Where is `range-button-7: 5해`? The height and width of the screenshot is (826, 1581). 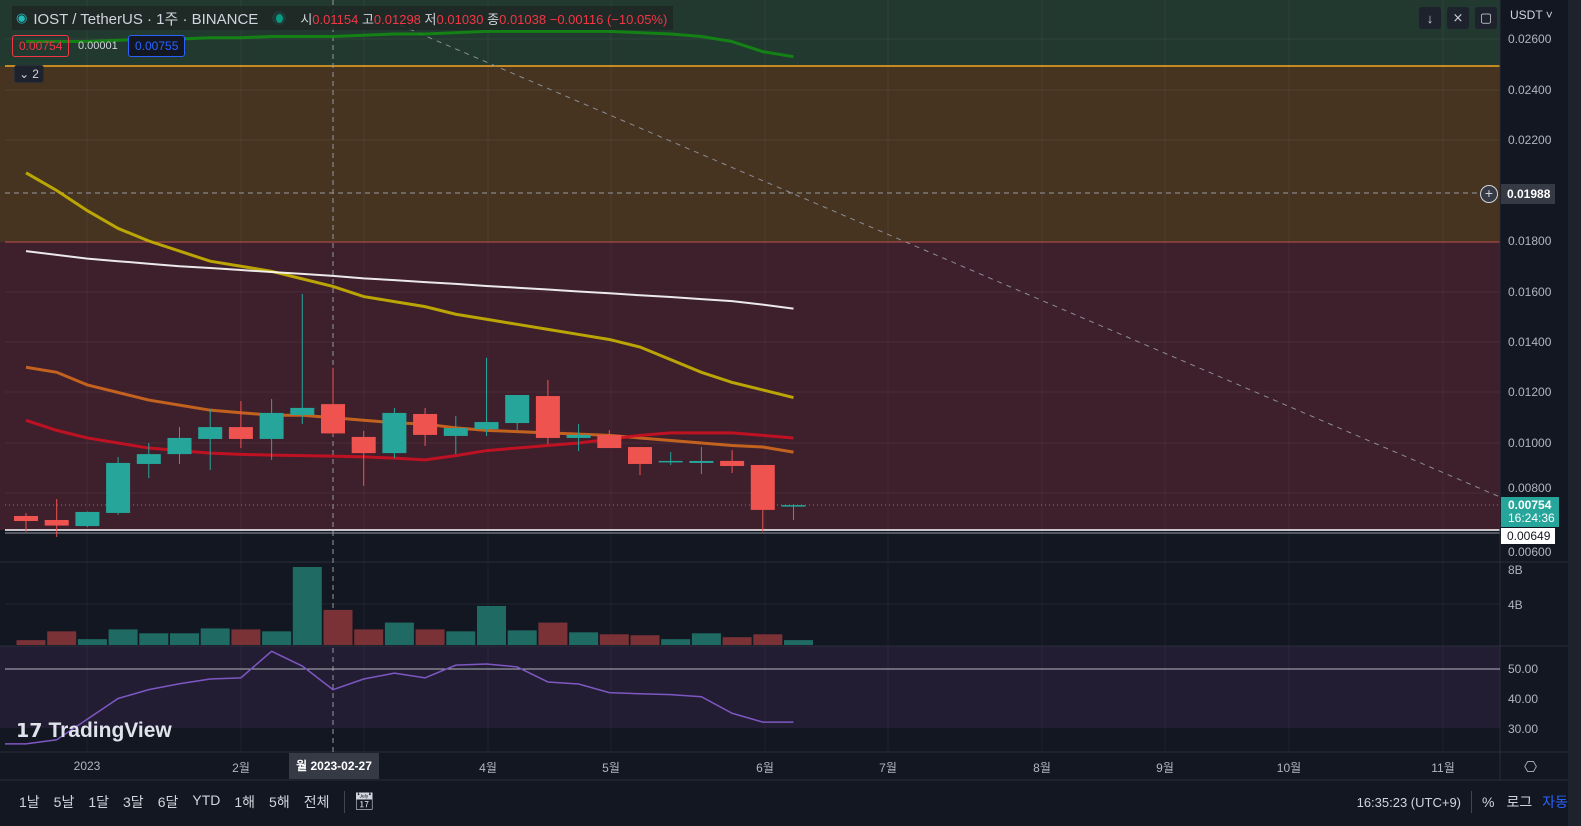 range-button-7: 5해 is located at coordinates (279, 802).